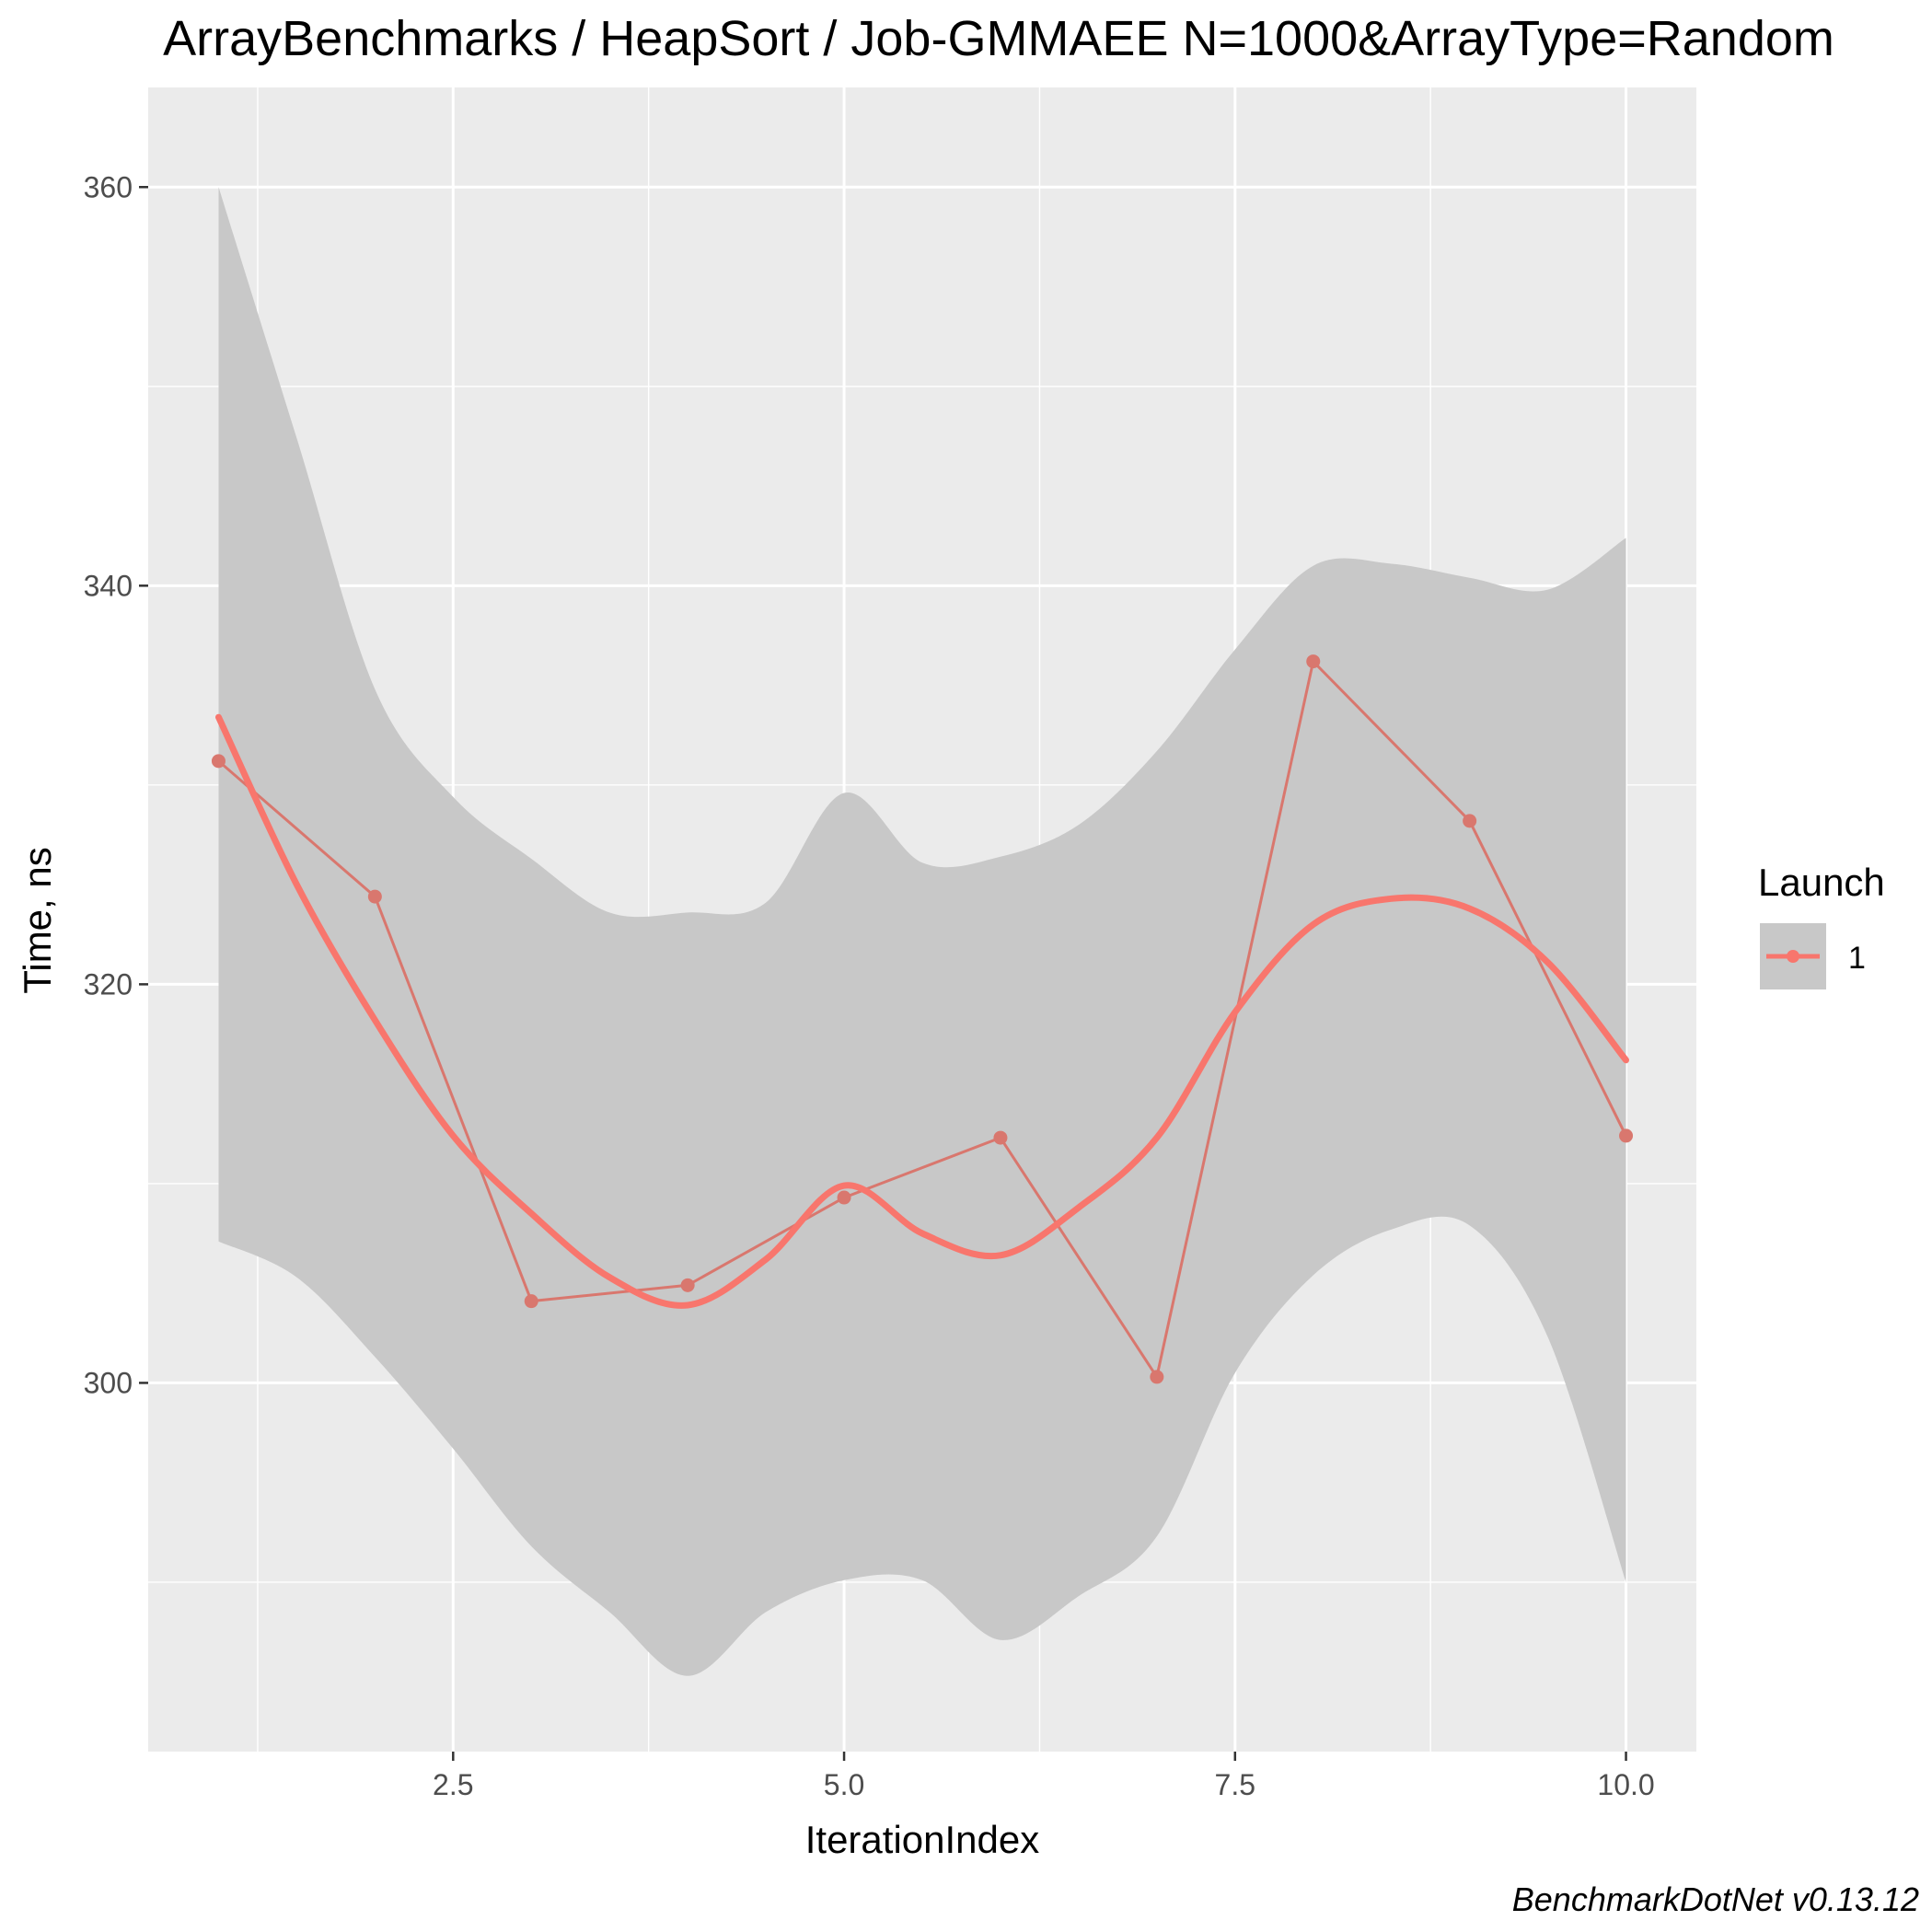 This screenshot has height=1932, width=1932. I want to click on x-tick-label: 5.0, so click(844, 1785).